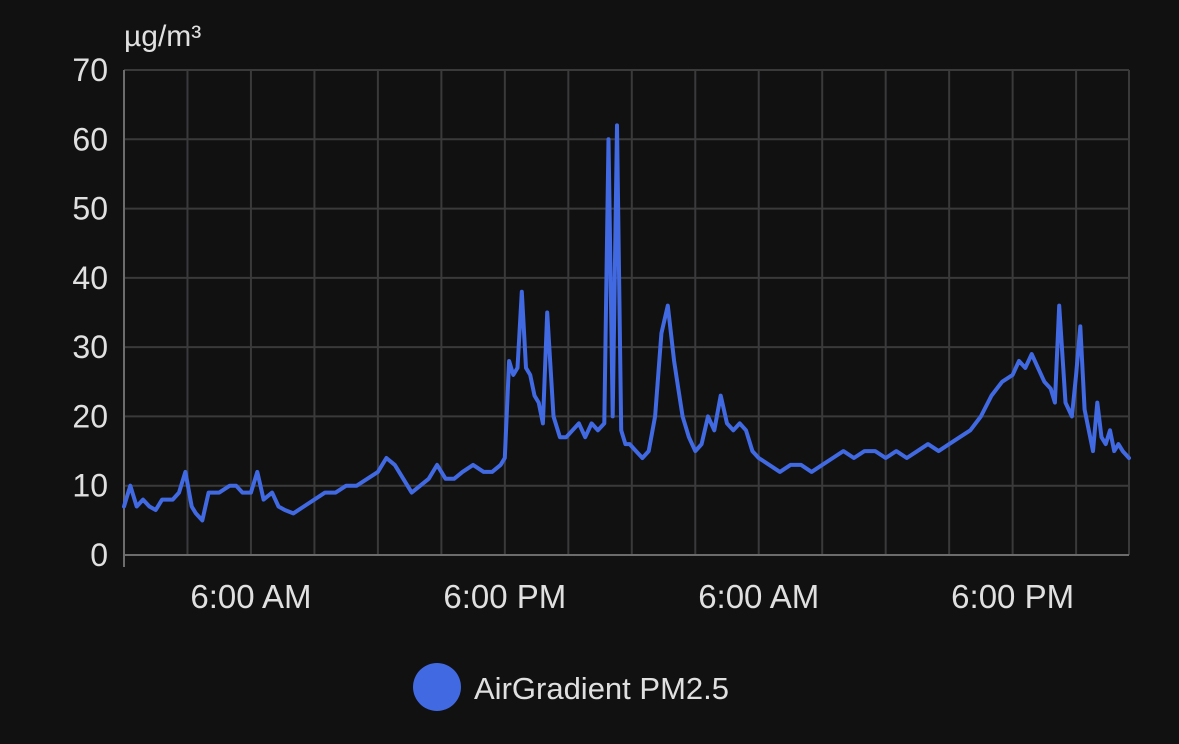 Image resolution: width=1179 pixels, height=744 pixels. I want to click on legend-swatch-icon, so click(437, 687).